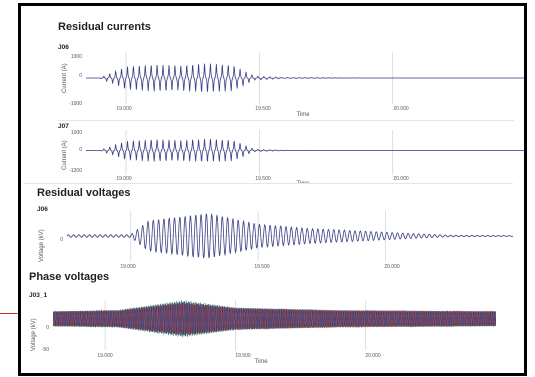 The height and width of the screenshot is (377, 535). What do you see at coordinates (42, 245) in the screenshot?
I see `y-axis-label: Voltage (kV)` at bounding box center [42, 245].